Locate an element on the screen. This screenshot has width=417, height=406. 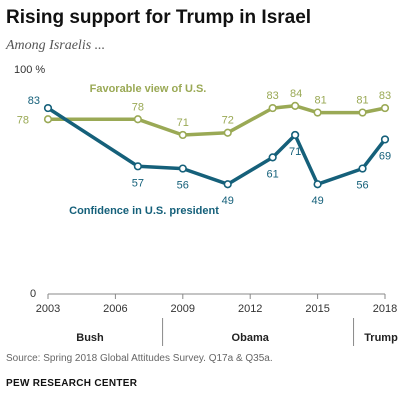
data-label: 72 is located at coordinates (228, 121).